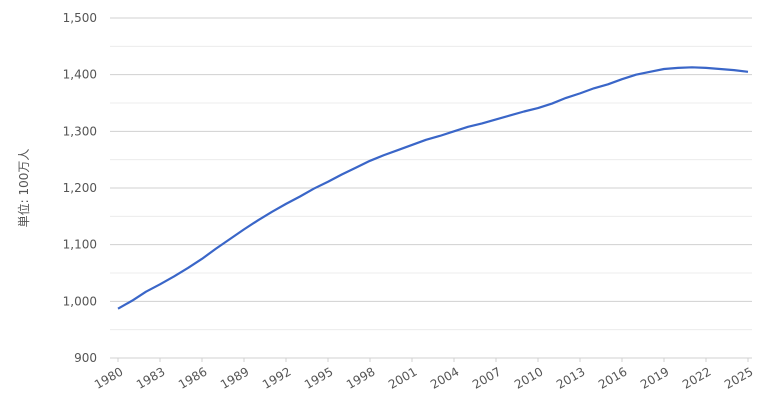 The width and height of the screenshot is (767, 411). I want to click on x-tick-label: 2016, so click(612, 377).